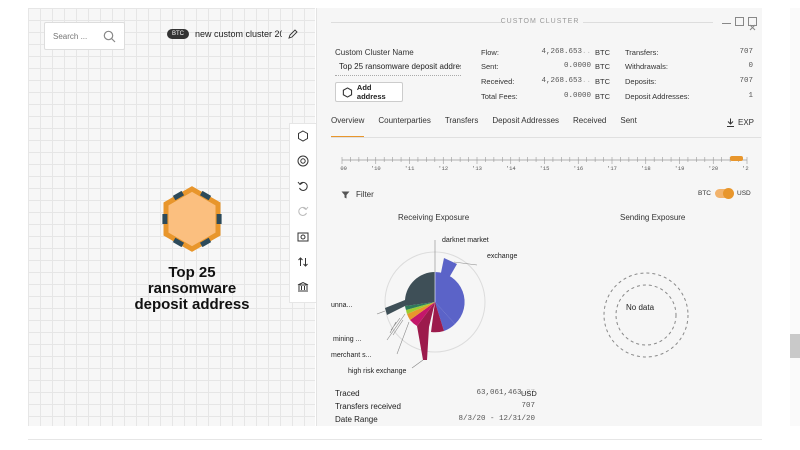 Image resolution: width=800 pixels, height=450 pixels. What do you see at coordinates (293, 34) in the screenshot?
I see `edit-pencil-icon` at bounding box center [293, 34].